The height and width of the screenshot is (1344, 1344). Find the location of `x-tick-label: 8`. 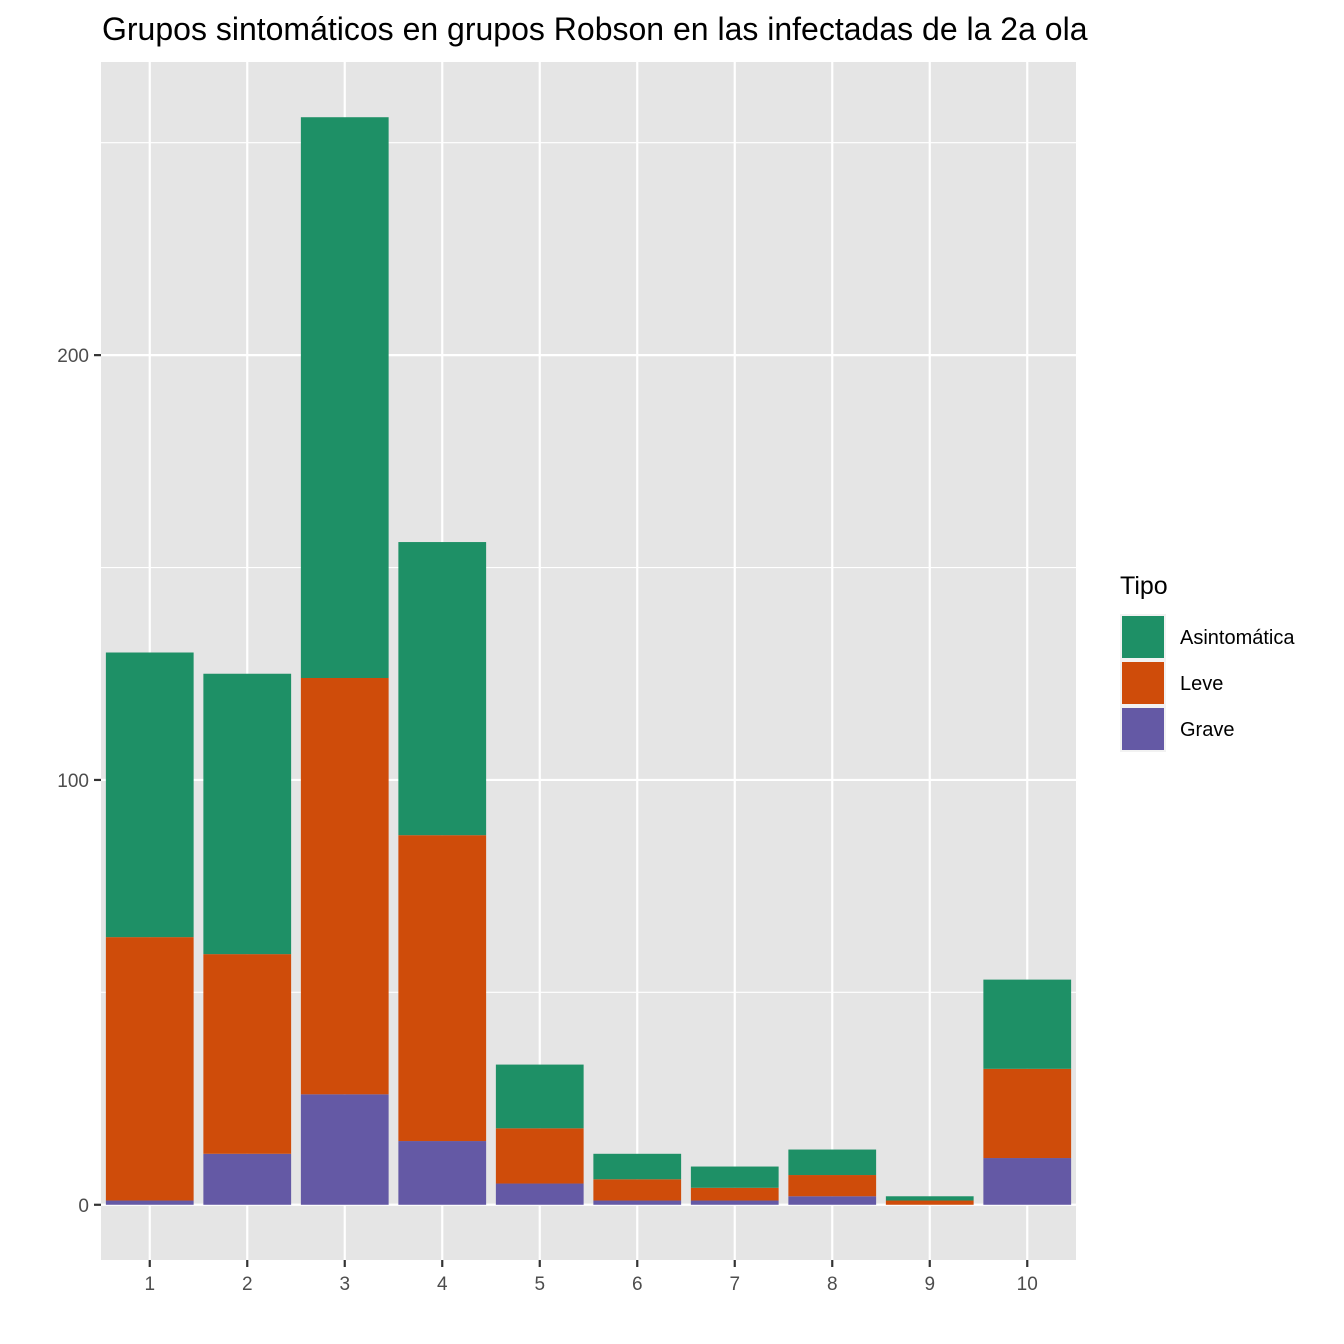

x-tick-label: 8 is located at coordinates (832, 1284).